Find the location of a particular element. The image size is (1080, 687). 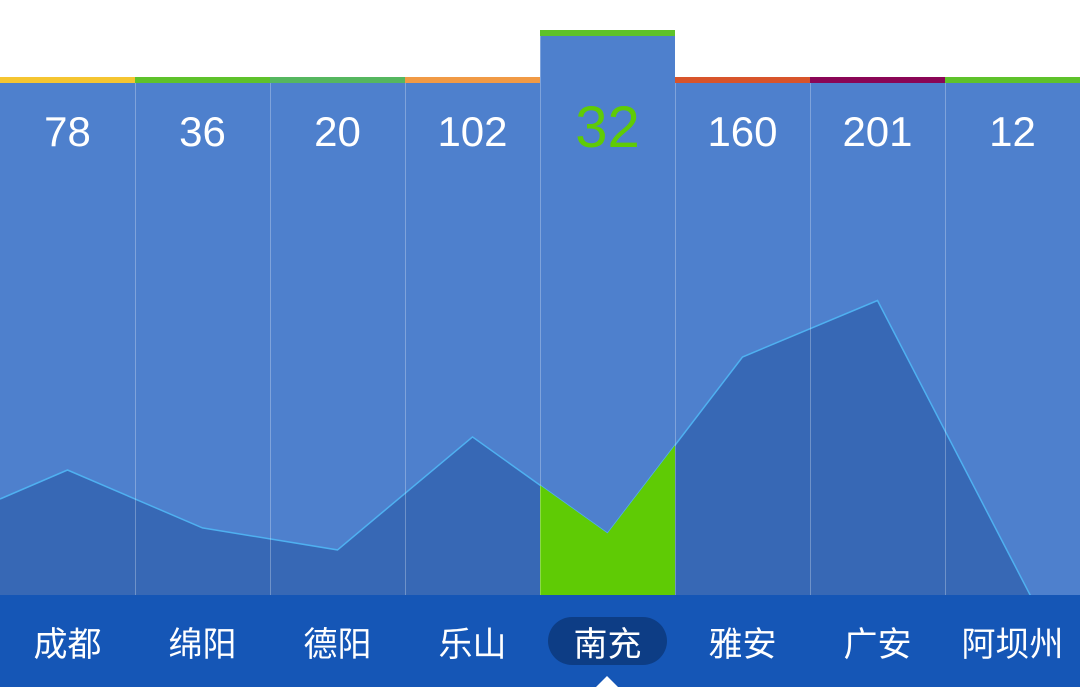

city-tab: 绵阳 is located at coordinates (202, 641).